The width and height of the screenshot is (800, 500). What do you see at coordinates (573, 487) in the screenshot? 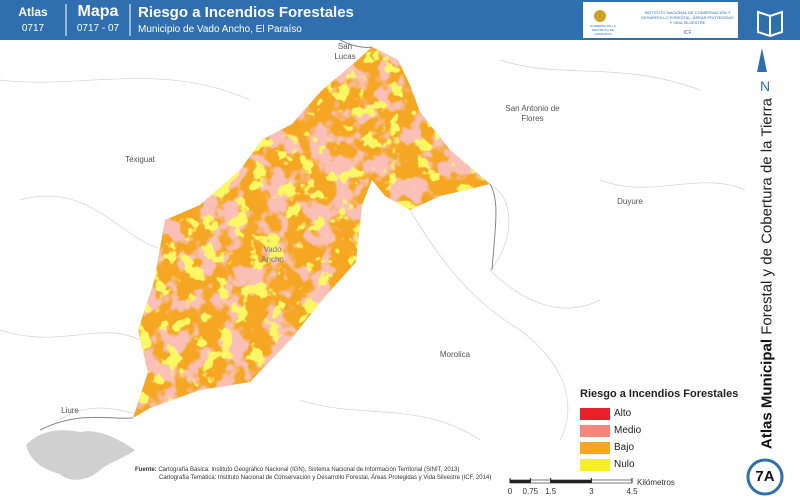
I see `scale-bar: 0 0.75 1.5 3 4.5` at bounding box center [573, 487].